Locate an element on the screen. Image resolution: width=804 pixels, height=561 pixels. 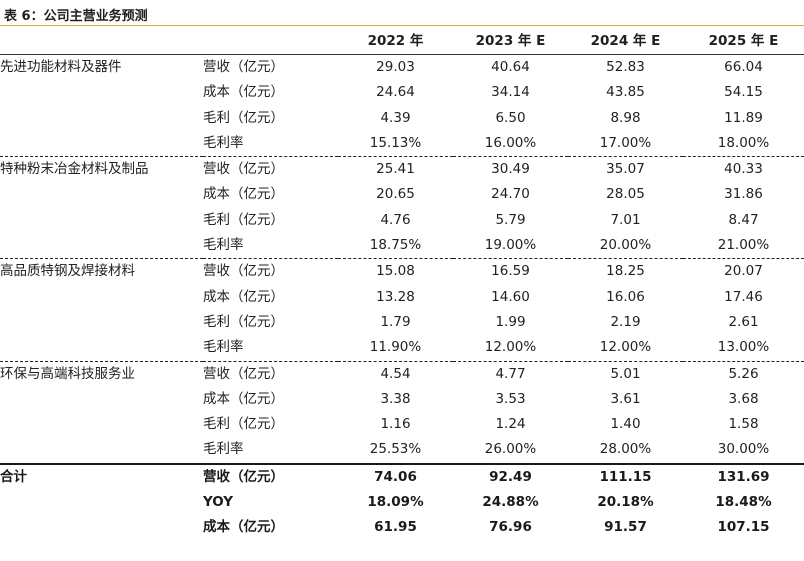
header-year-2024e: 2024 年 E is located at coordinates (625, 41).